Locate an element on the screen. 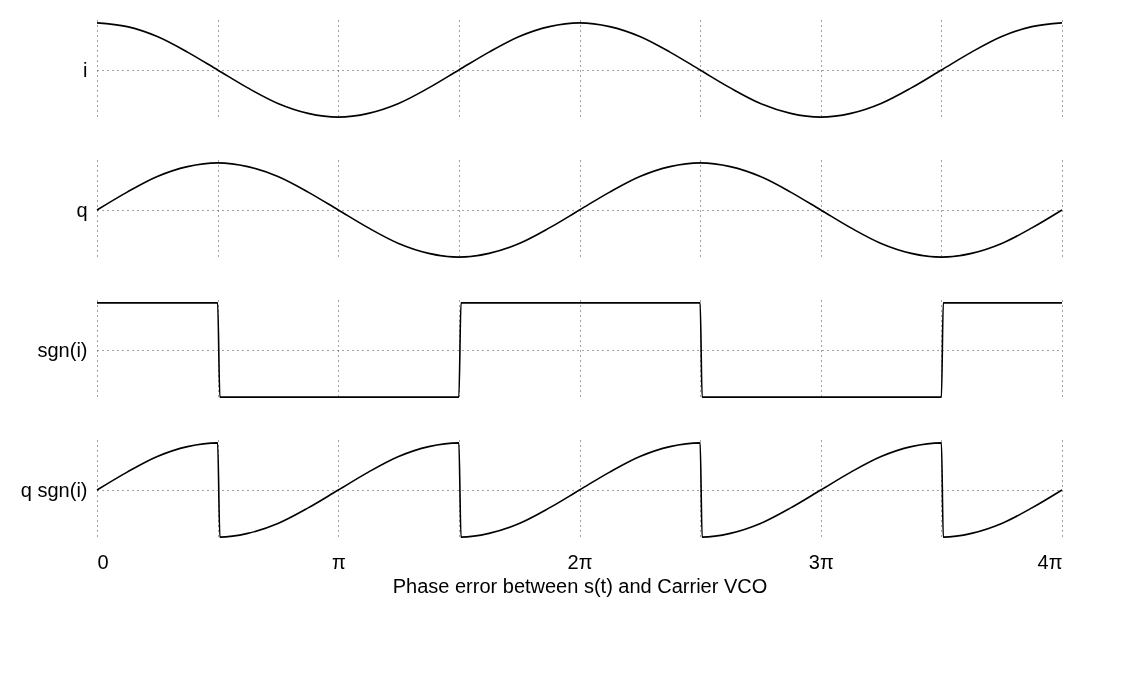 The image size is (1128, 689). x-axis-title: Phase error between s(t) and Carrier VCO is located at coordinates (580, 585).